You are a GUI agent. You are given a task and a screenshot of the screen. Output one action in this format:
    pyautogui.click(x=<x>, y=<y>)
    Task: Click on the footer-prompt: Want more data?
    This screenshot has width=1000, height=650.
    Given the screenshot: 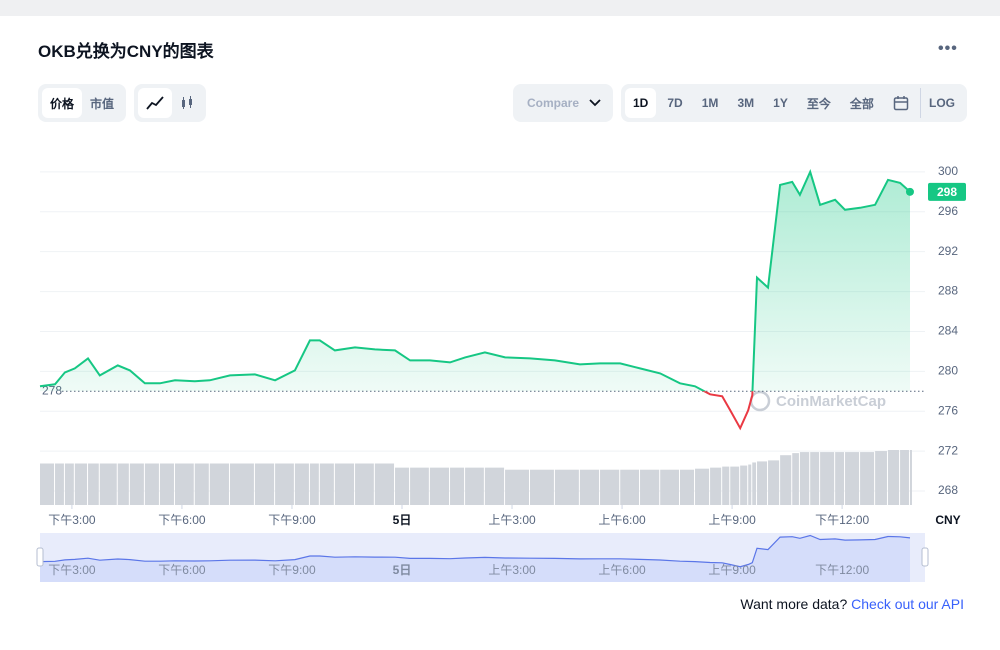 What is the action you would take?
    pyautogui.click(x=794, y=604)
    